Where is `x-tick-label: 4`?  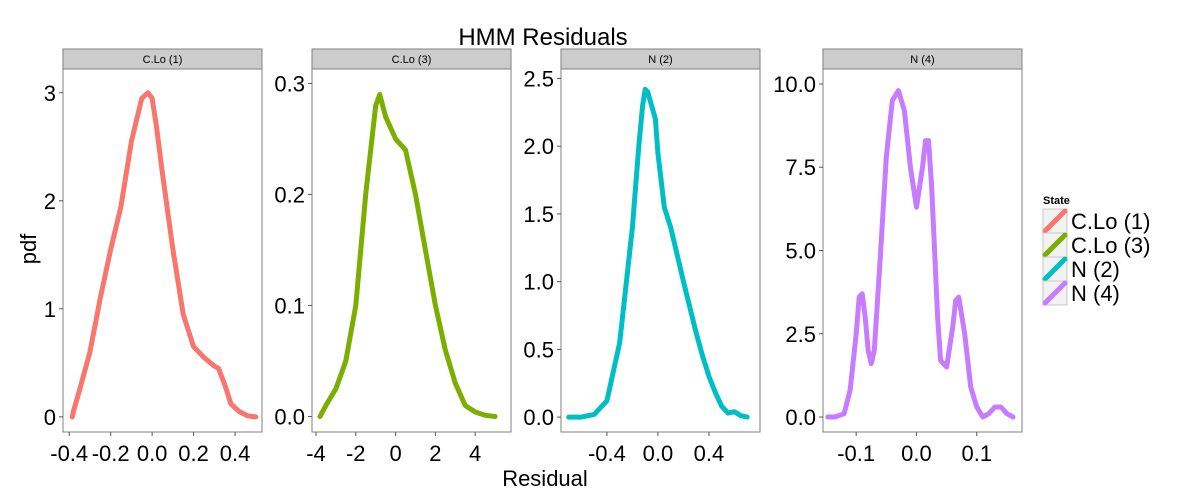
x-tick-label: 4 is located at coordinates (475, 453).